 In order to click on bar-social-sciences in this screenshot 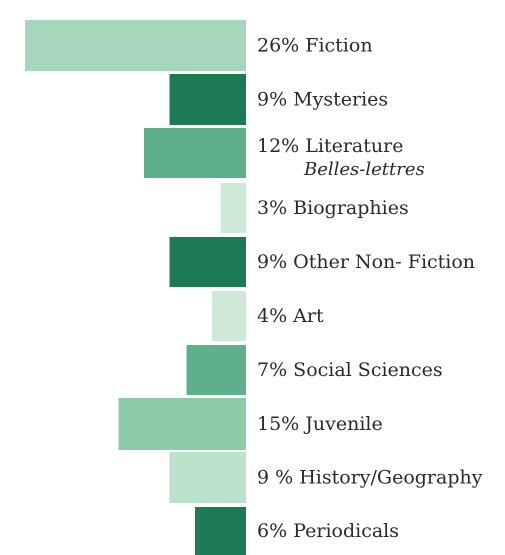, I will do `click(217, 370)`.